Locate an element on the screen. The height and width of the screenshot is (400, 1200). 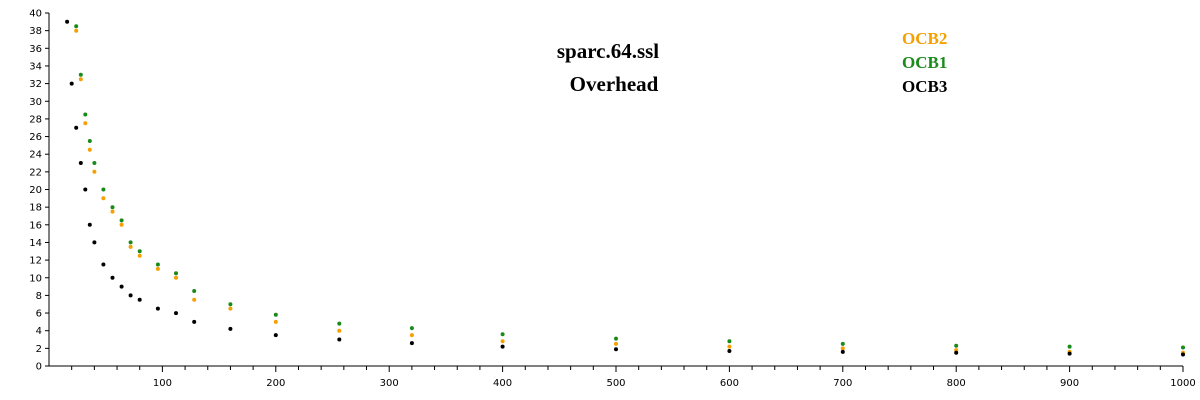
x-tick-label: 900 is located at coordinates (1069, 383).